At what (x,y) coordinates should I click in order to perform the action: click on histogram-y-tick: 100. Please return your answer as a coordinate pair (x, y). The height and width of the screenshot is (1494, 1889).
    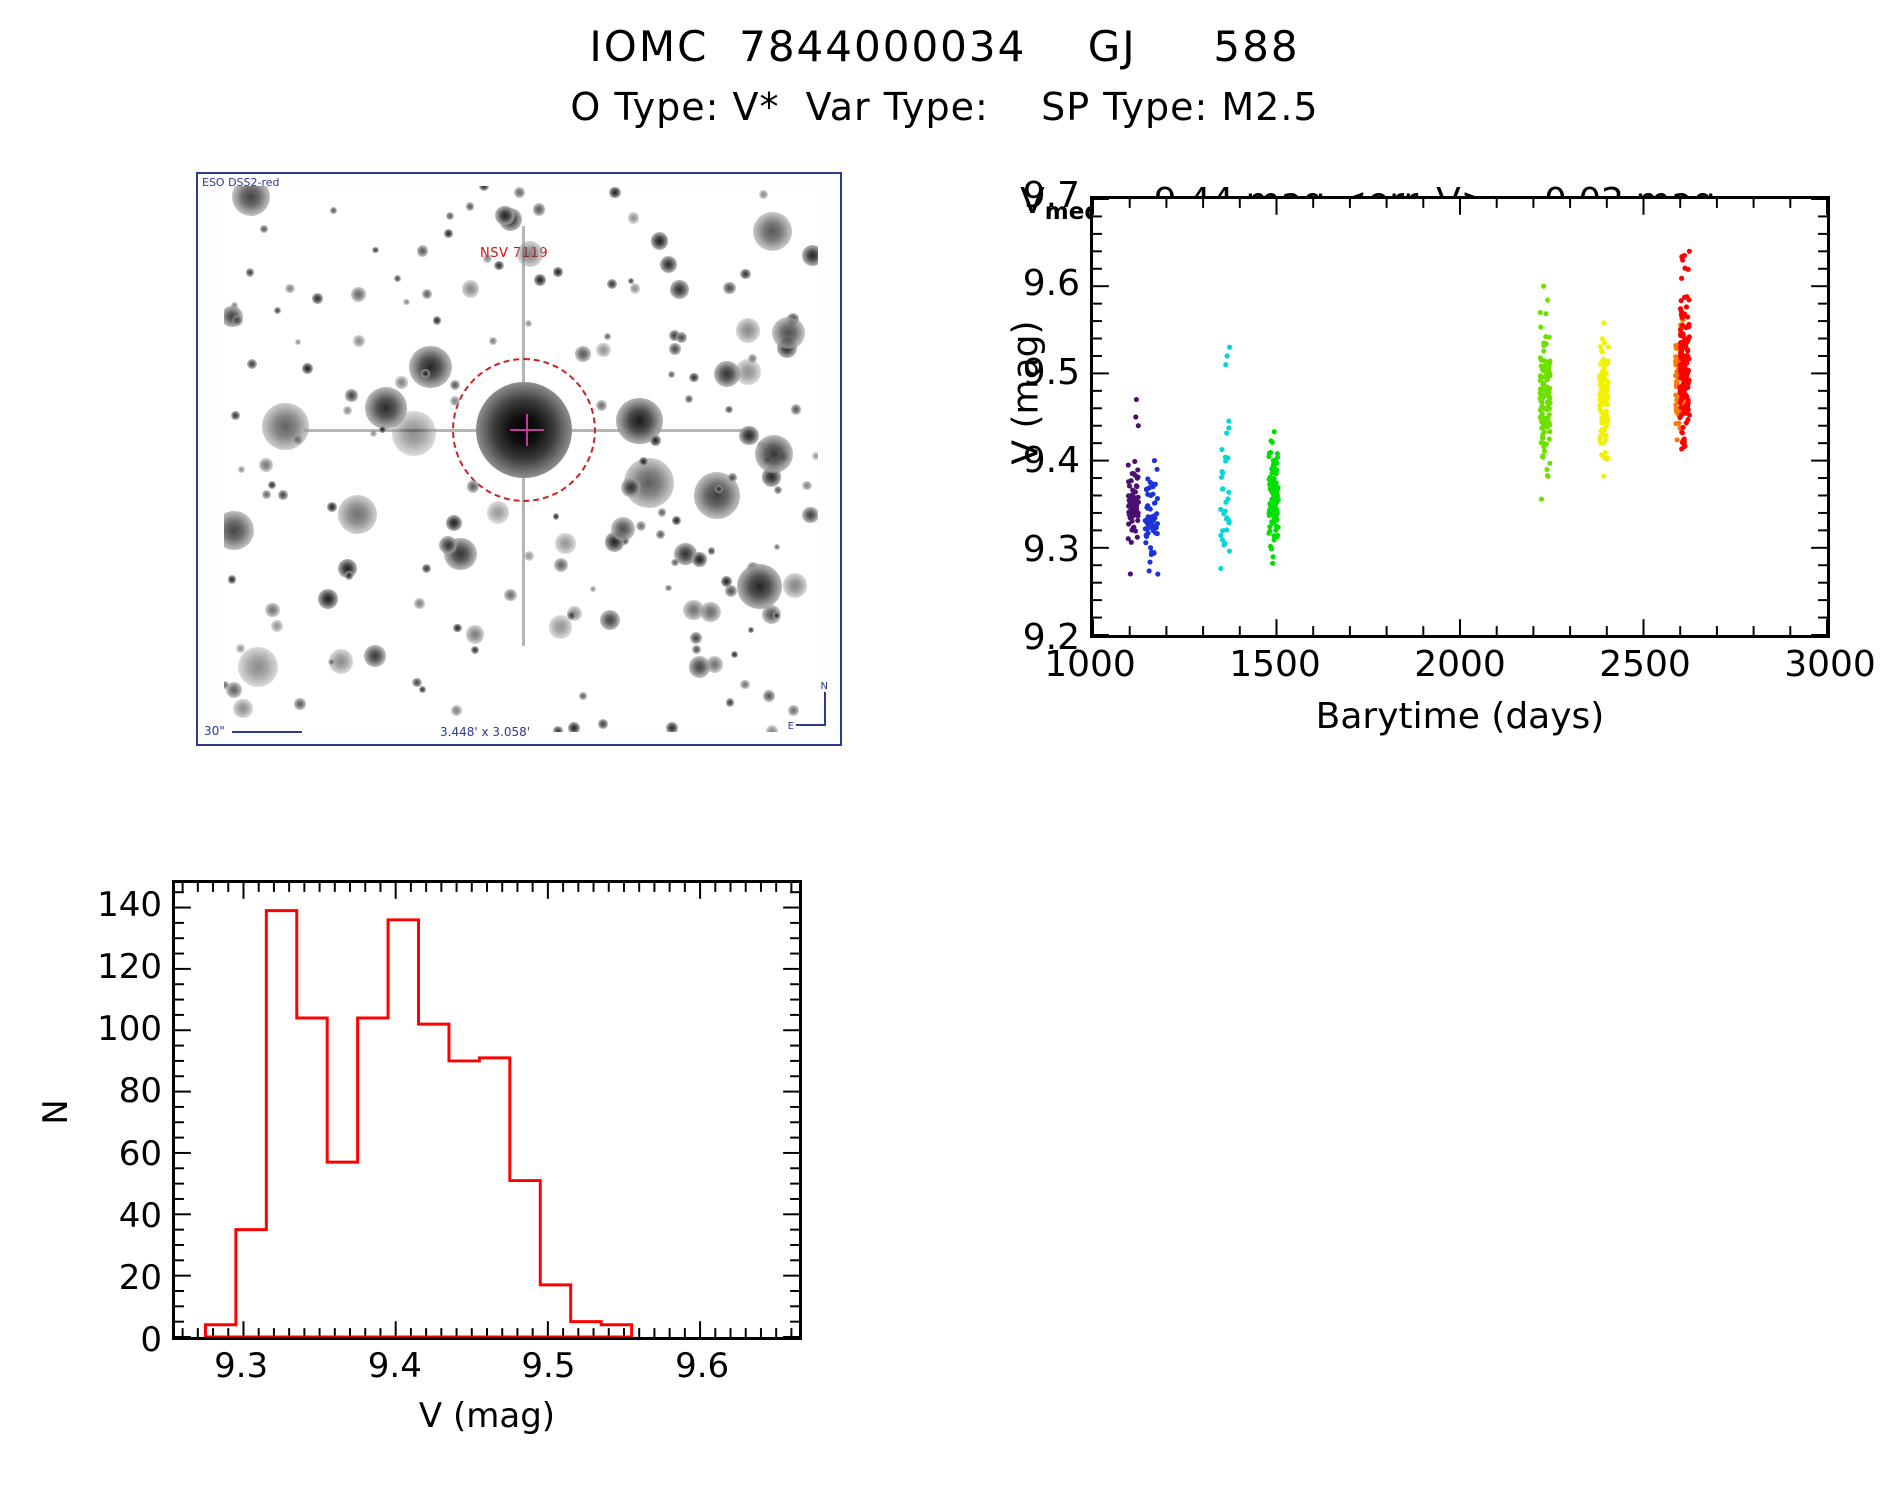
    Looking at the image, I should click on (129, 1029).